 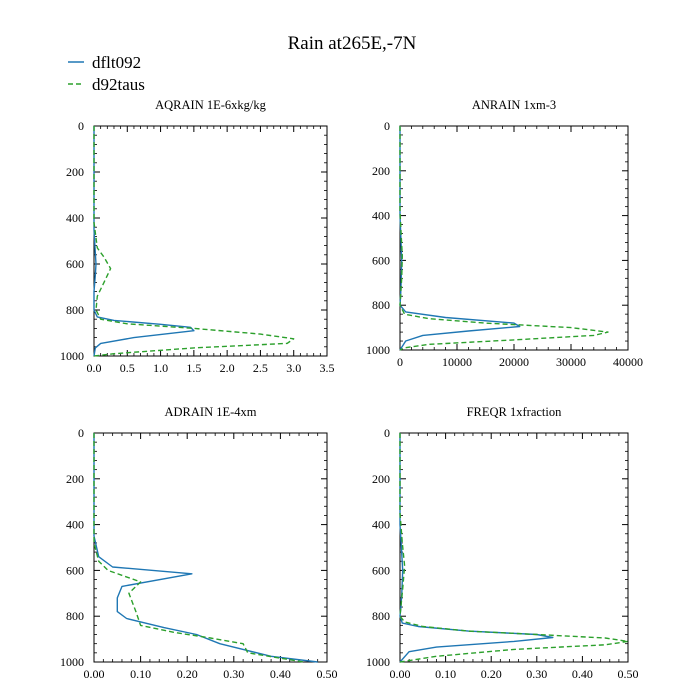 I want to click on legend-label-0: dflt092, so click(x=116, y=62).